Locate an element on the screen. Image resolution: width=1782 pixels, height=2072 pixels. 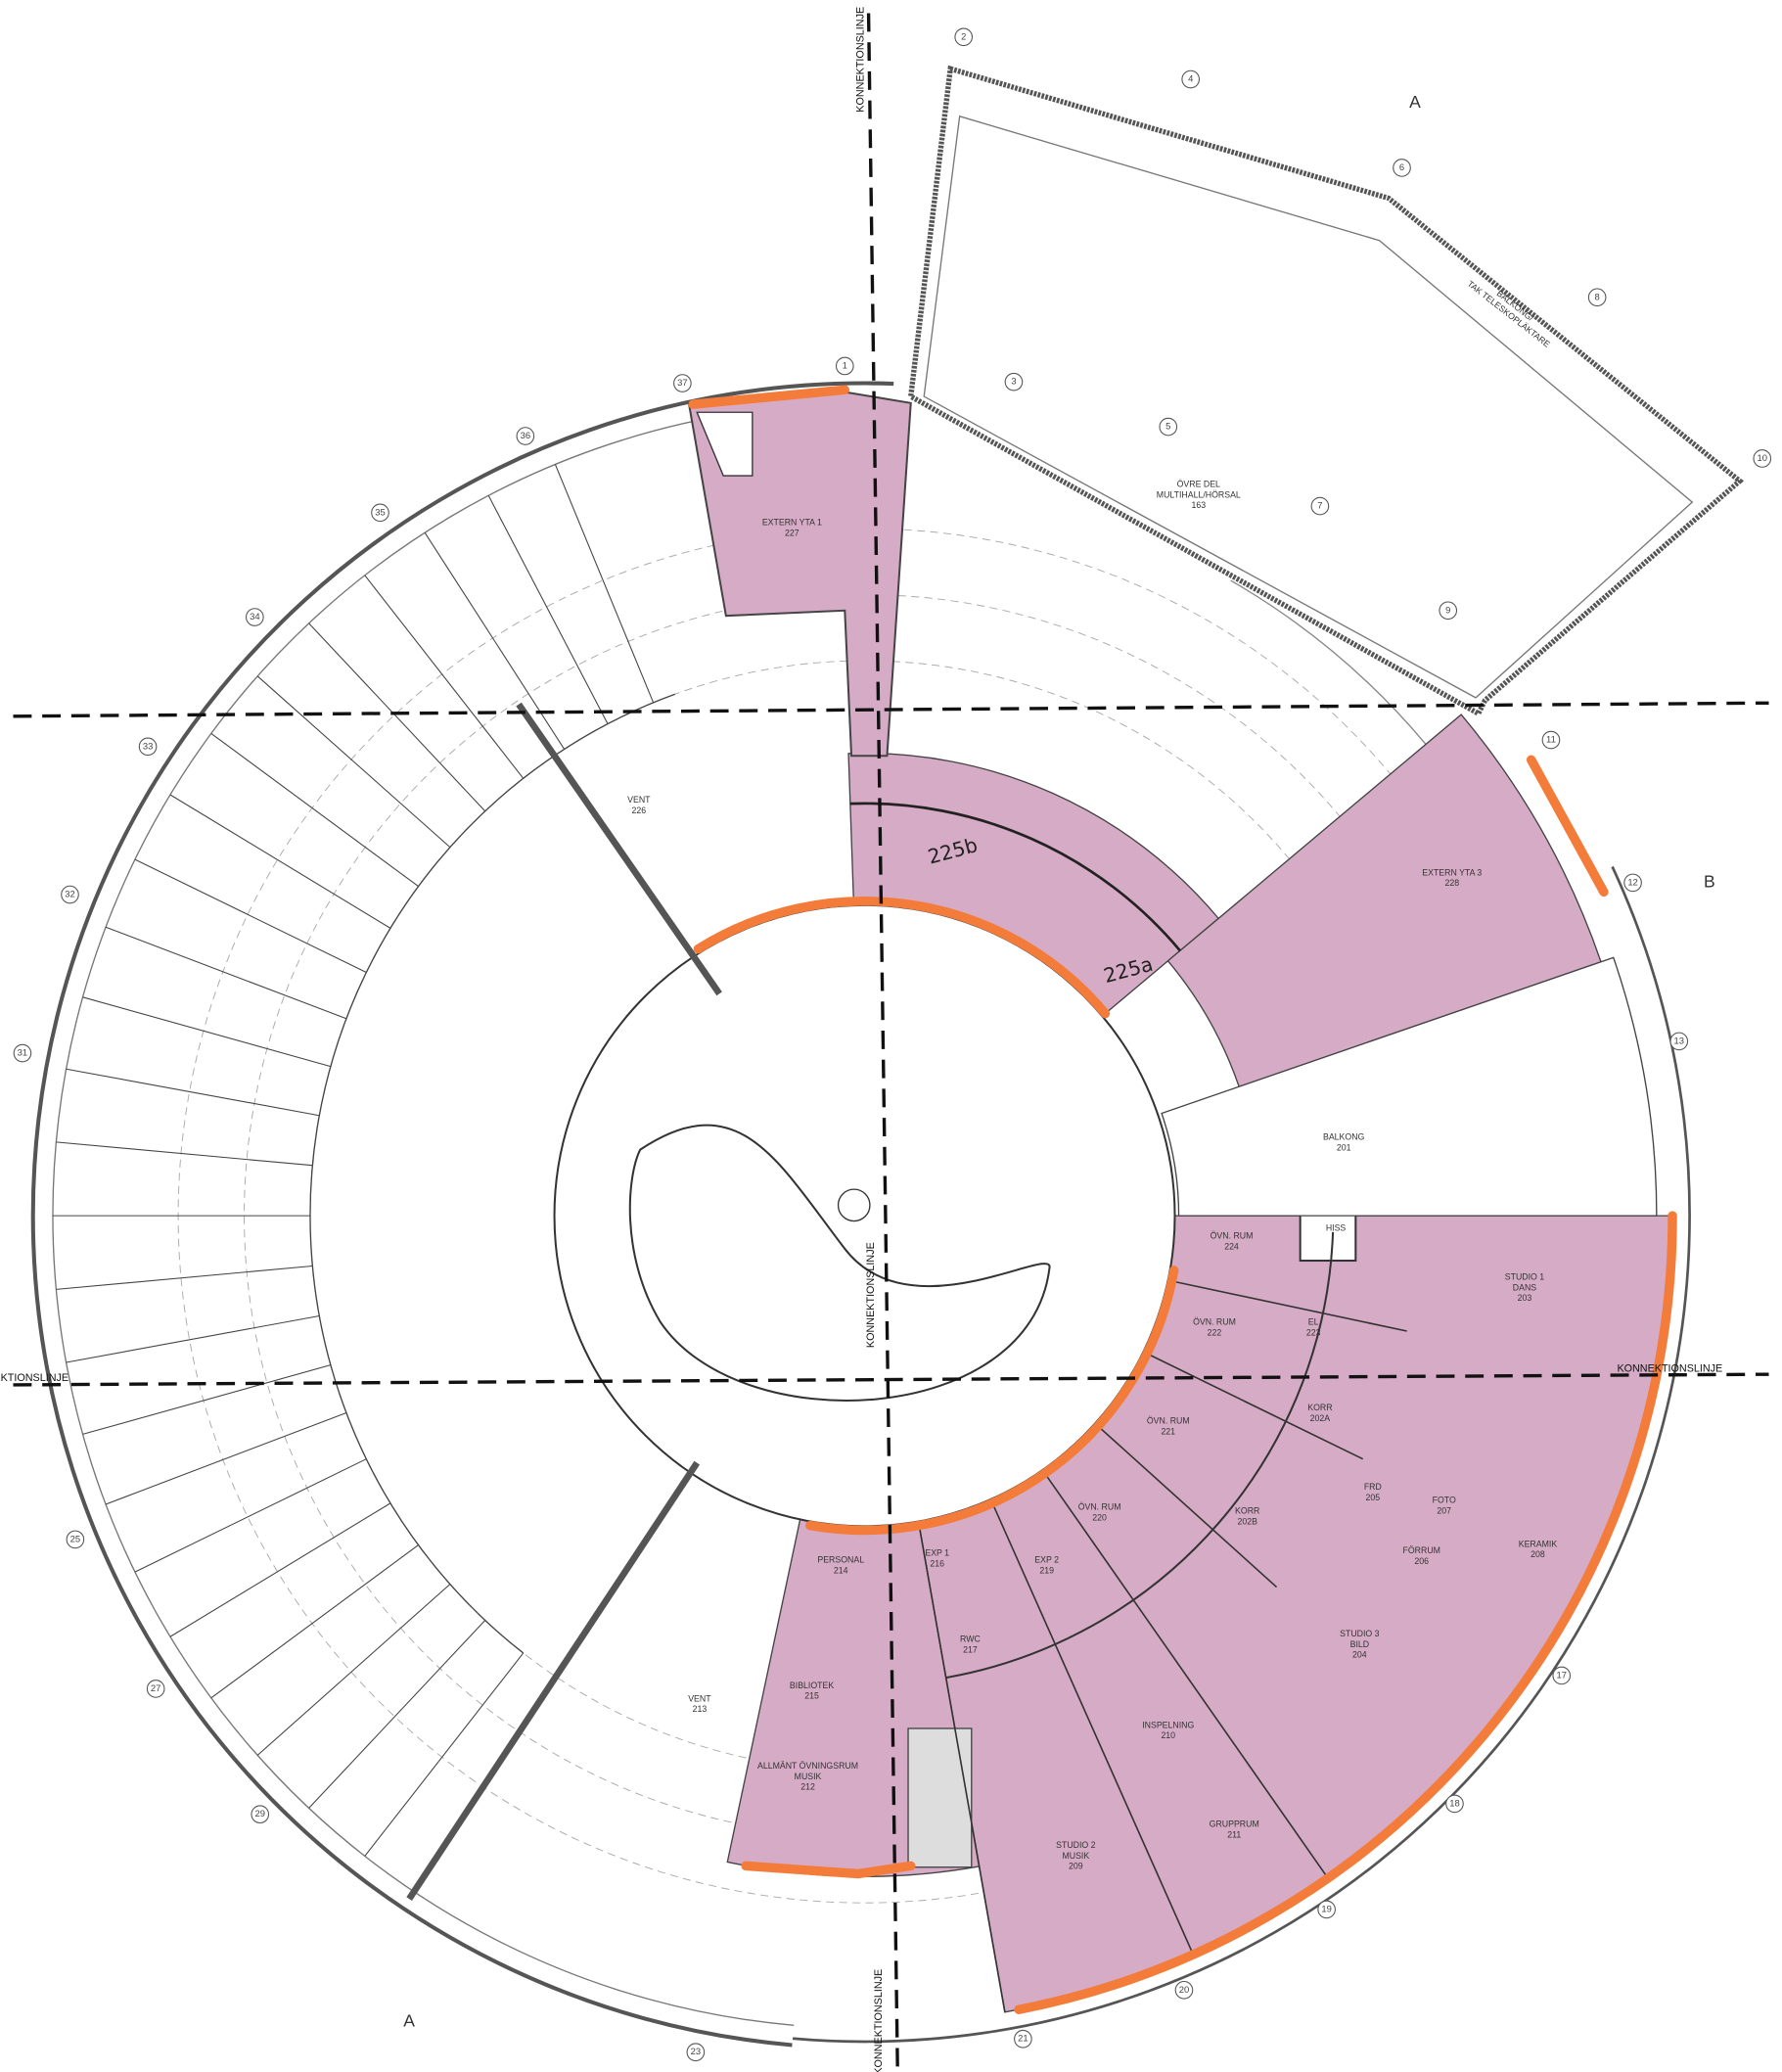
room-label-line: 228 is located at coordinates (1451, 884).